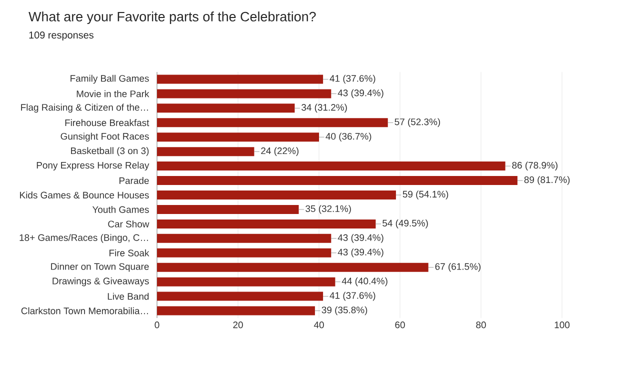  I want to click on y-tick-label: Live Band, so click(128, 296).